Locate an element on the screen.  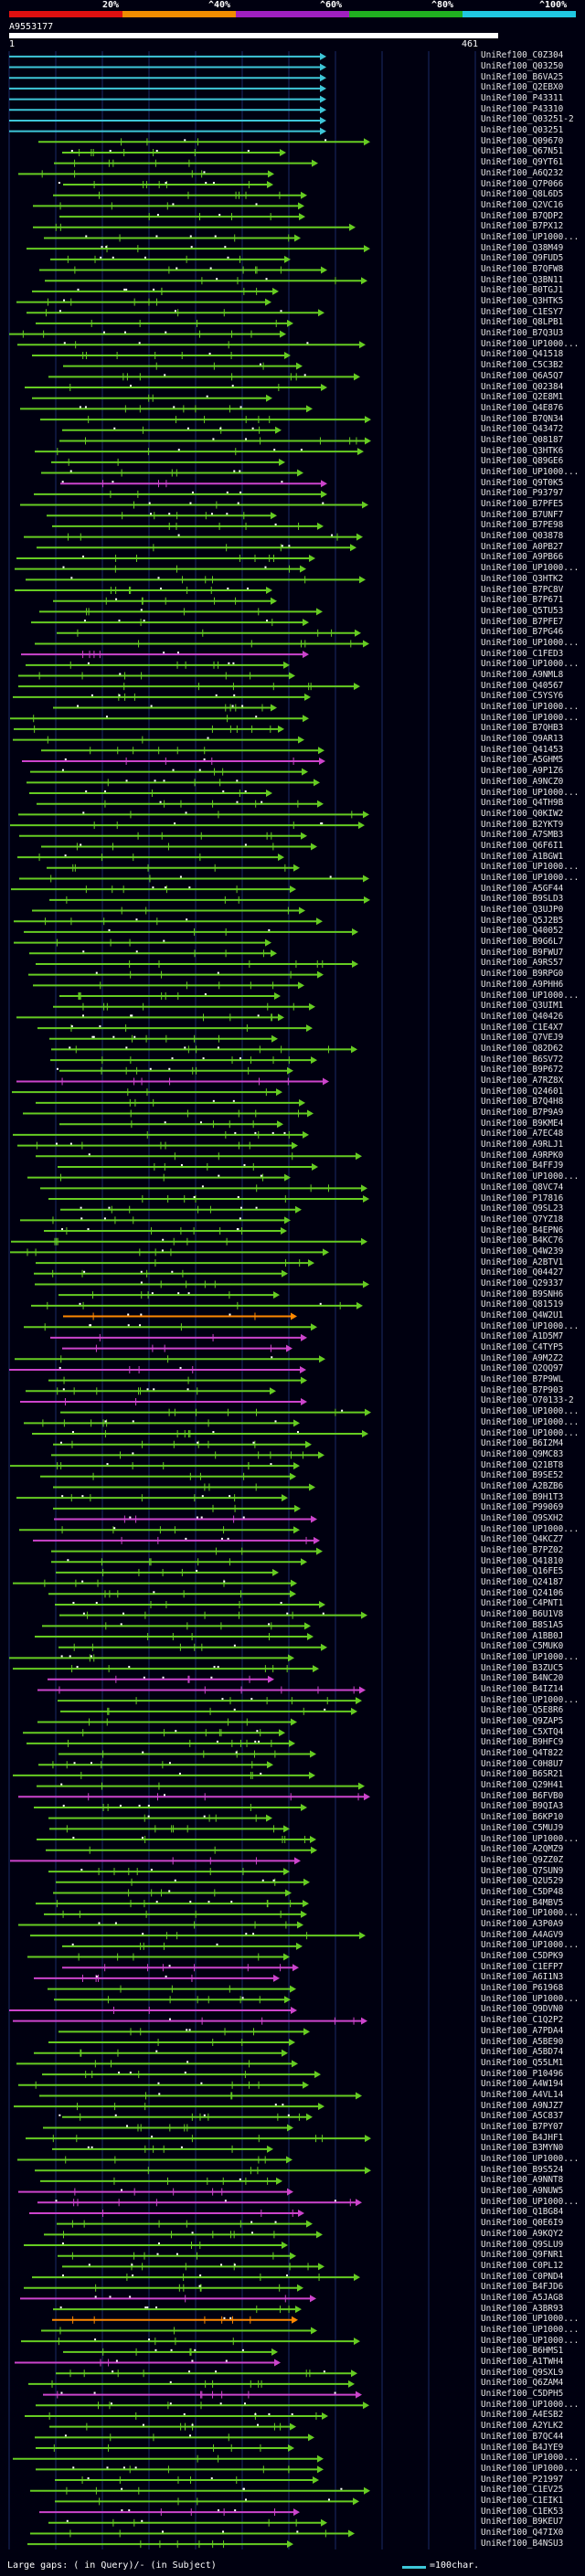
hit-label: UniRef100_Q03251 is located at coordinates (522, 130).